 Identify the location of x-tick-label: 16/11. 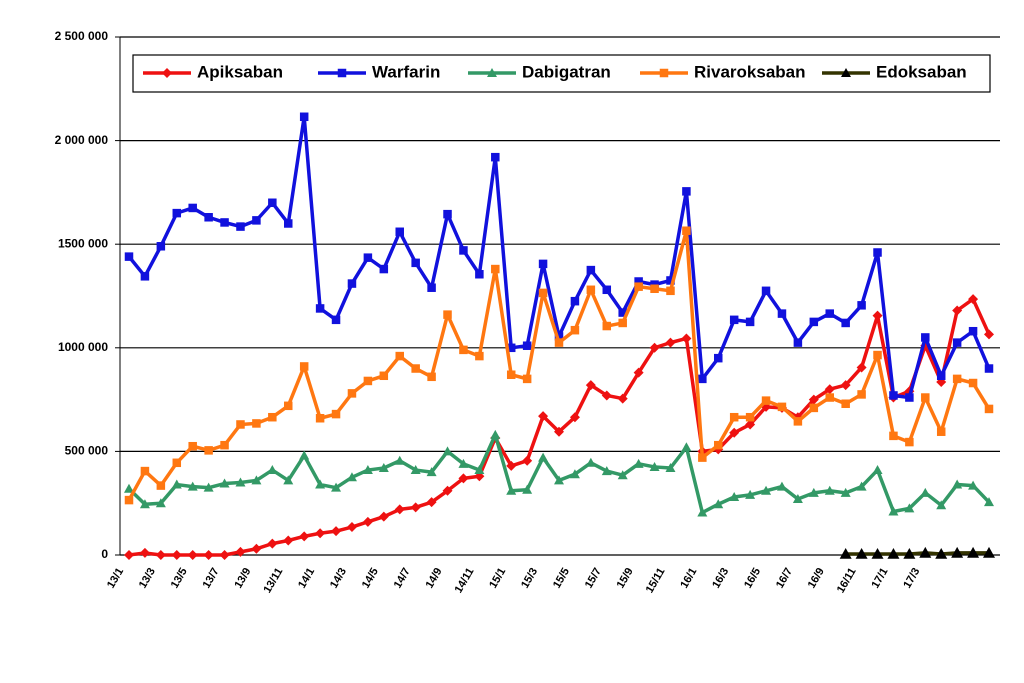
(847, 580).